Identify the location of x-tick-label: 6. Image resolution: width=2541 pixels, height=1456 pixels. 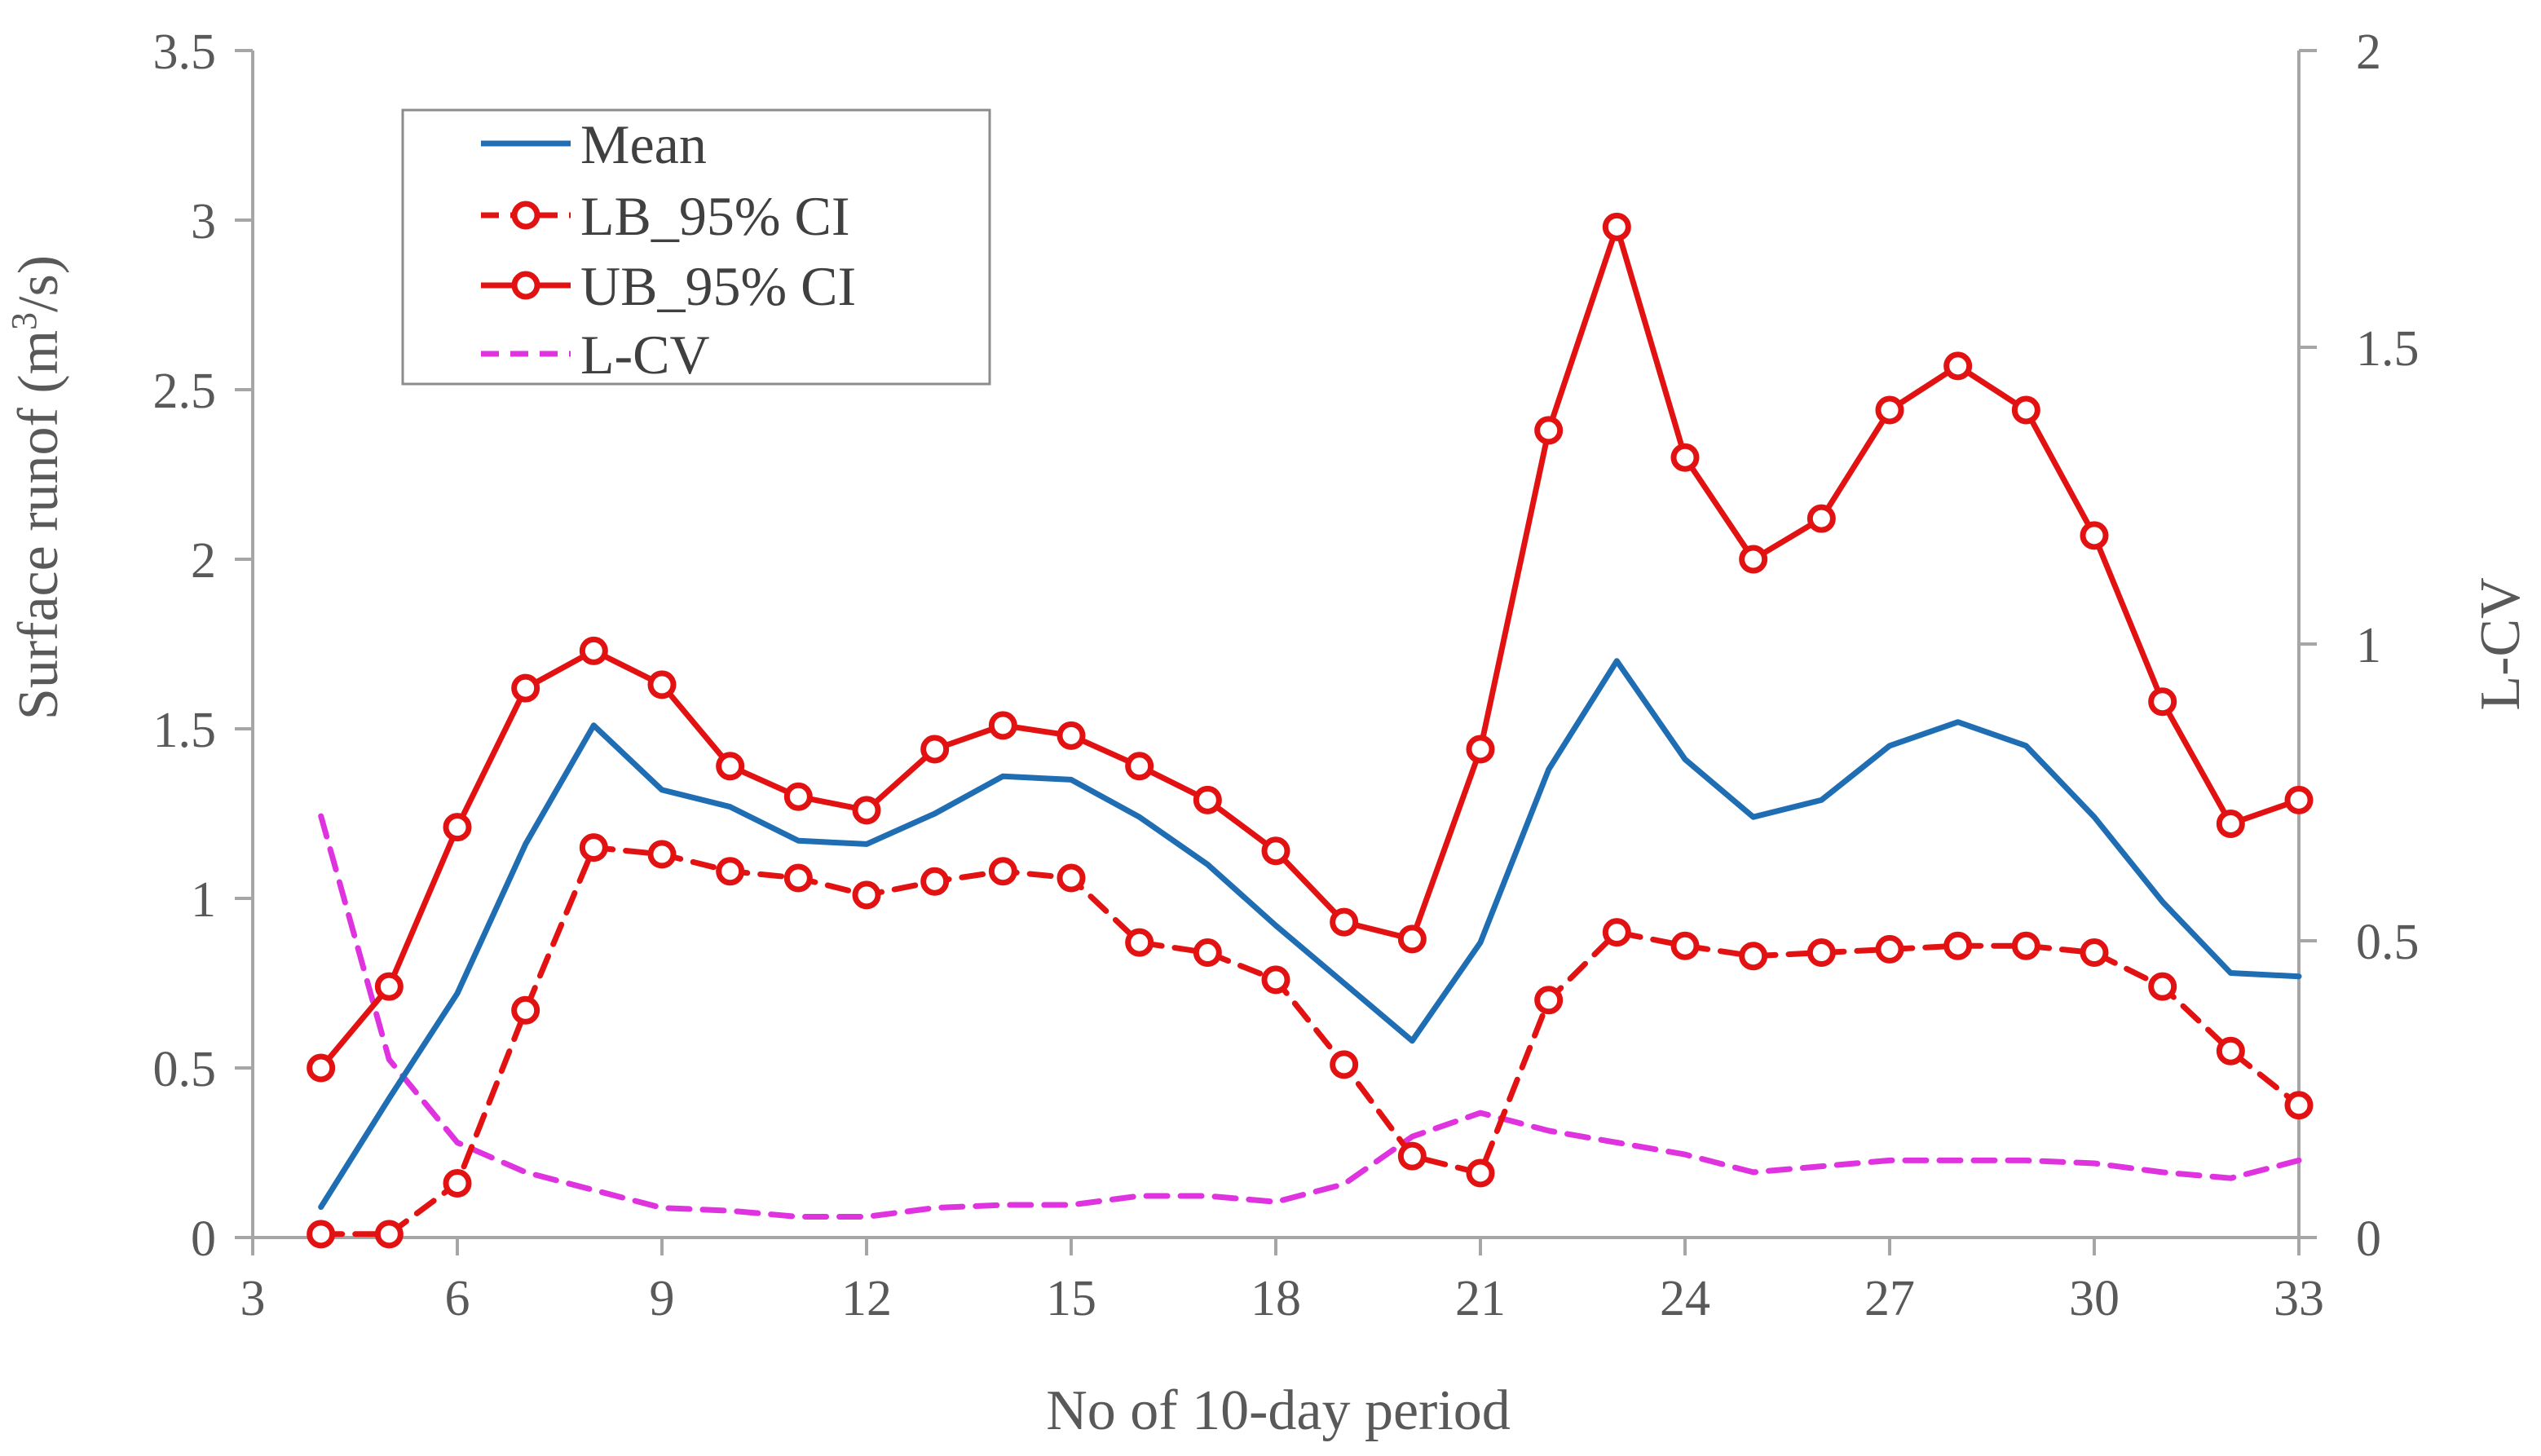
(457, 1299).